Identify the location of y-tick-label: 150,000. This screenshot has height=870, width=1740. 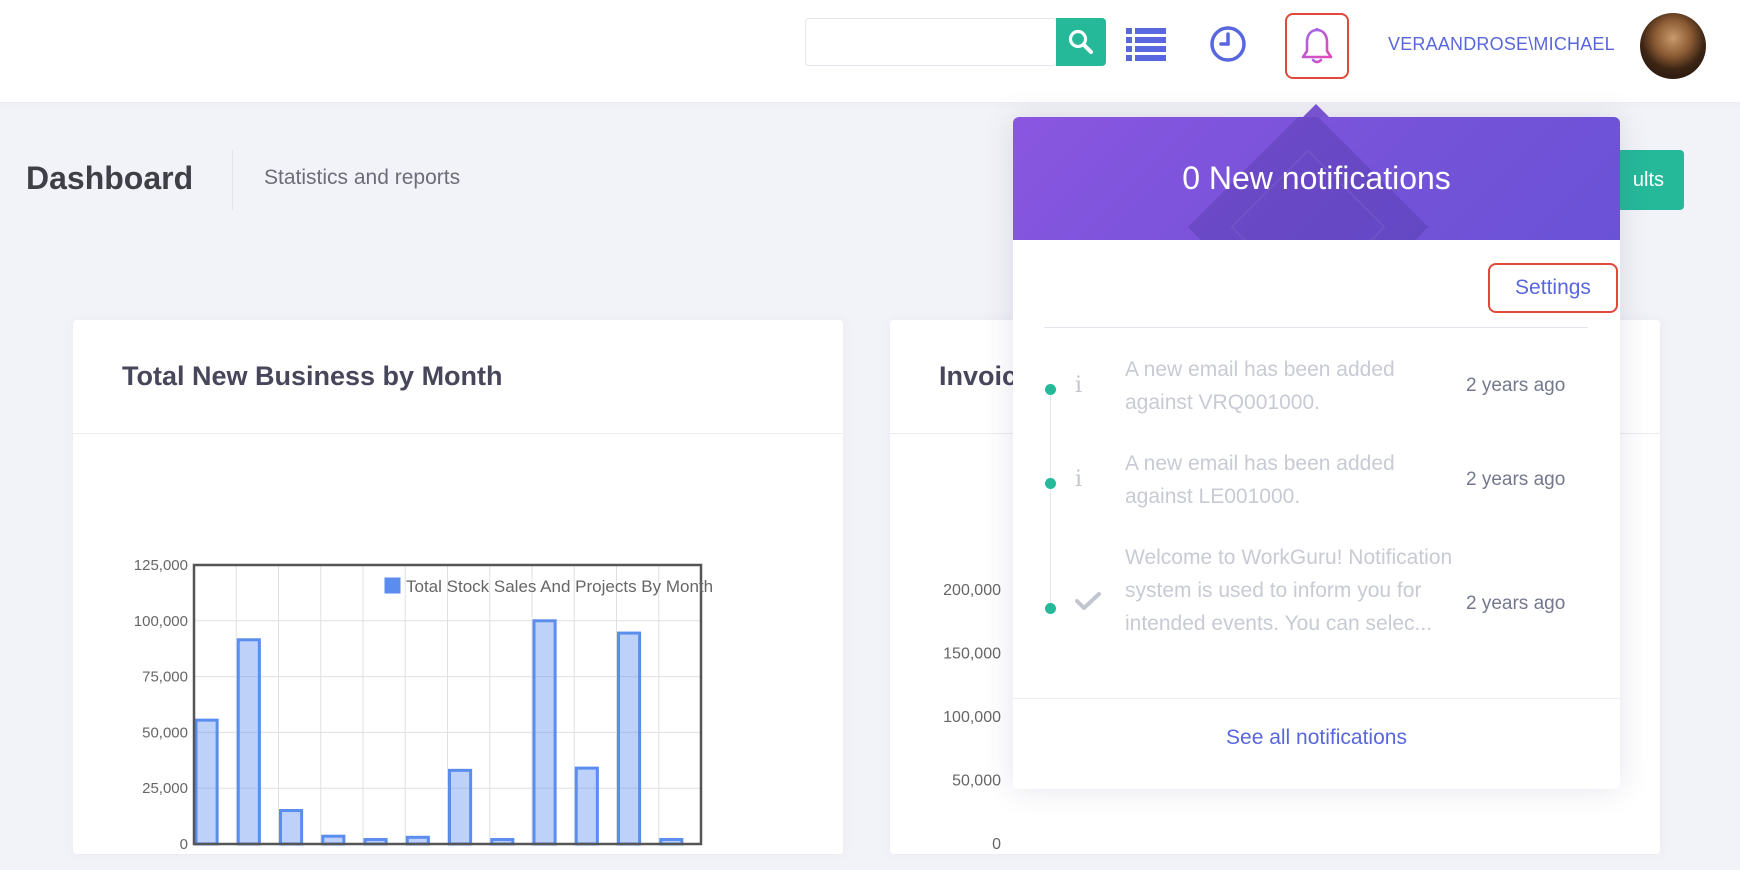
(972, 654).